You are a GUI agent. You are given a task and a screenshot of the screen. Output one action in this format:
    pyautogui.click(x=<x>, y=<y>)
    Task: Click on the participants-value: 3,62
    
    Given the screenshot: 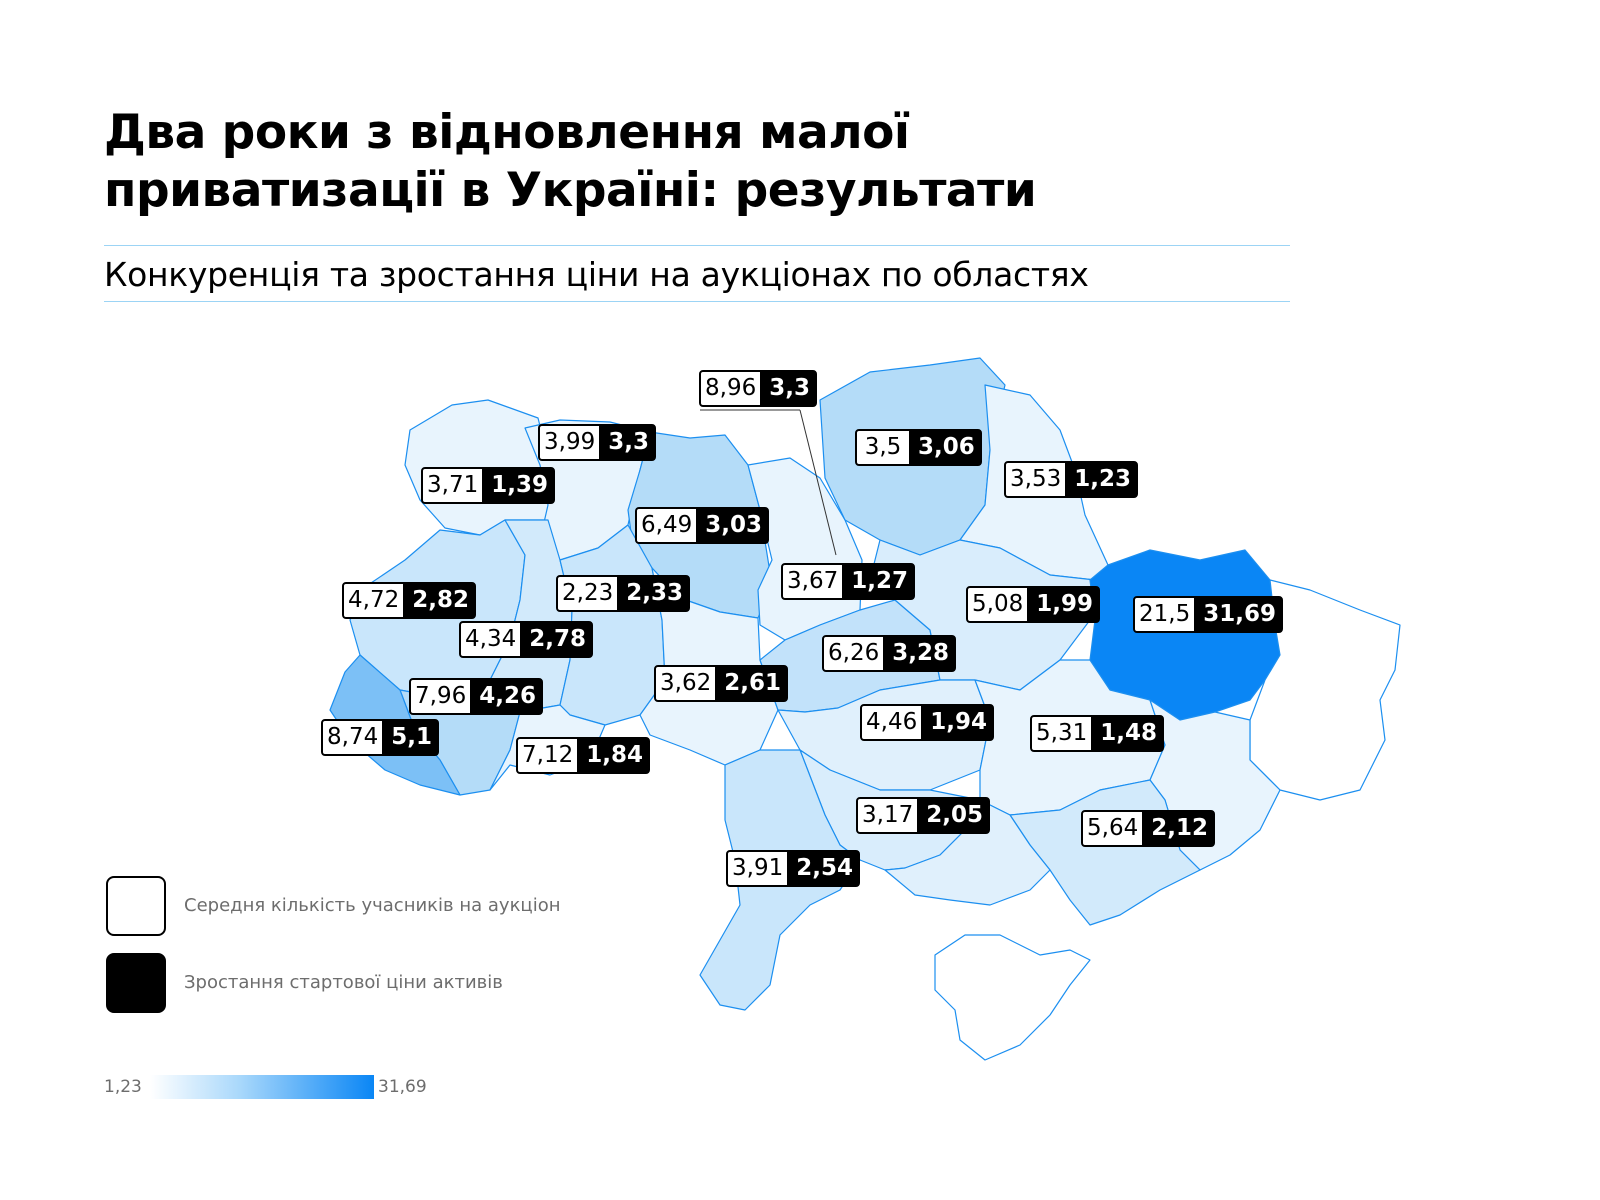 What is the action you would take?
    pyautogui.click(x=686, y=683)
    